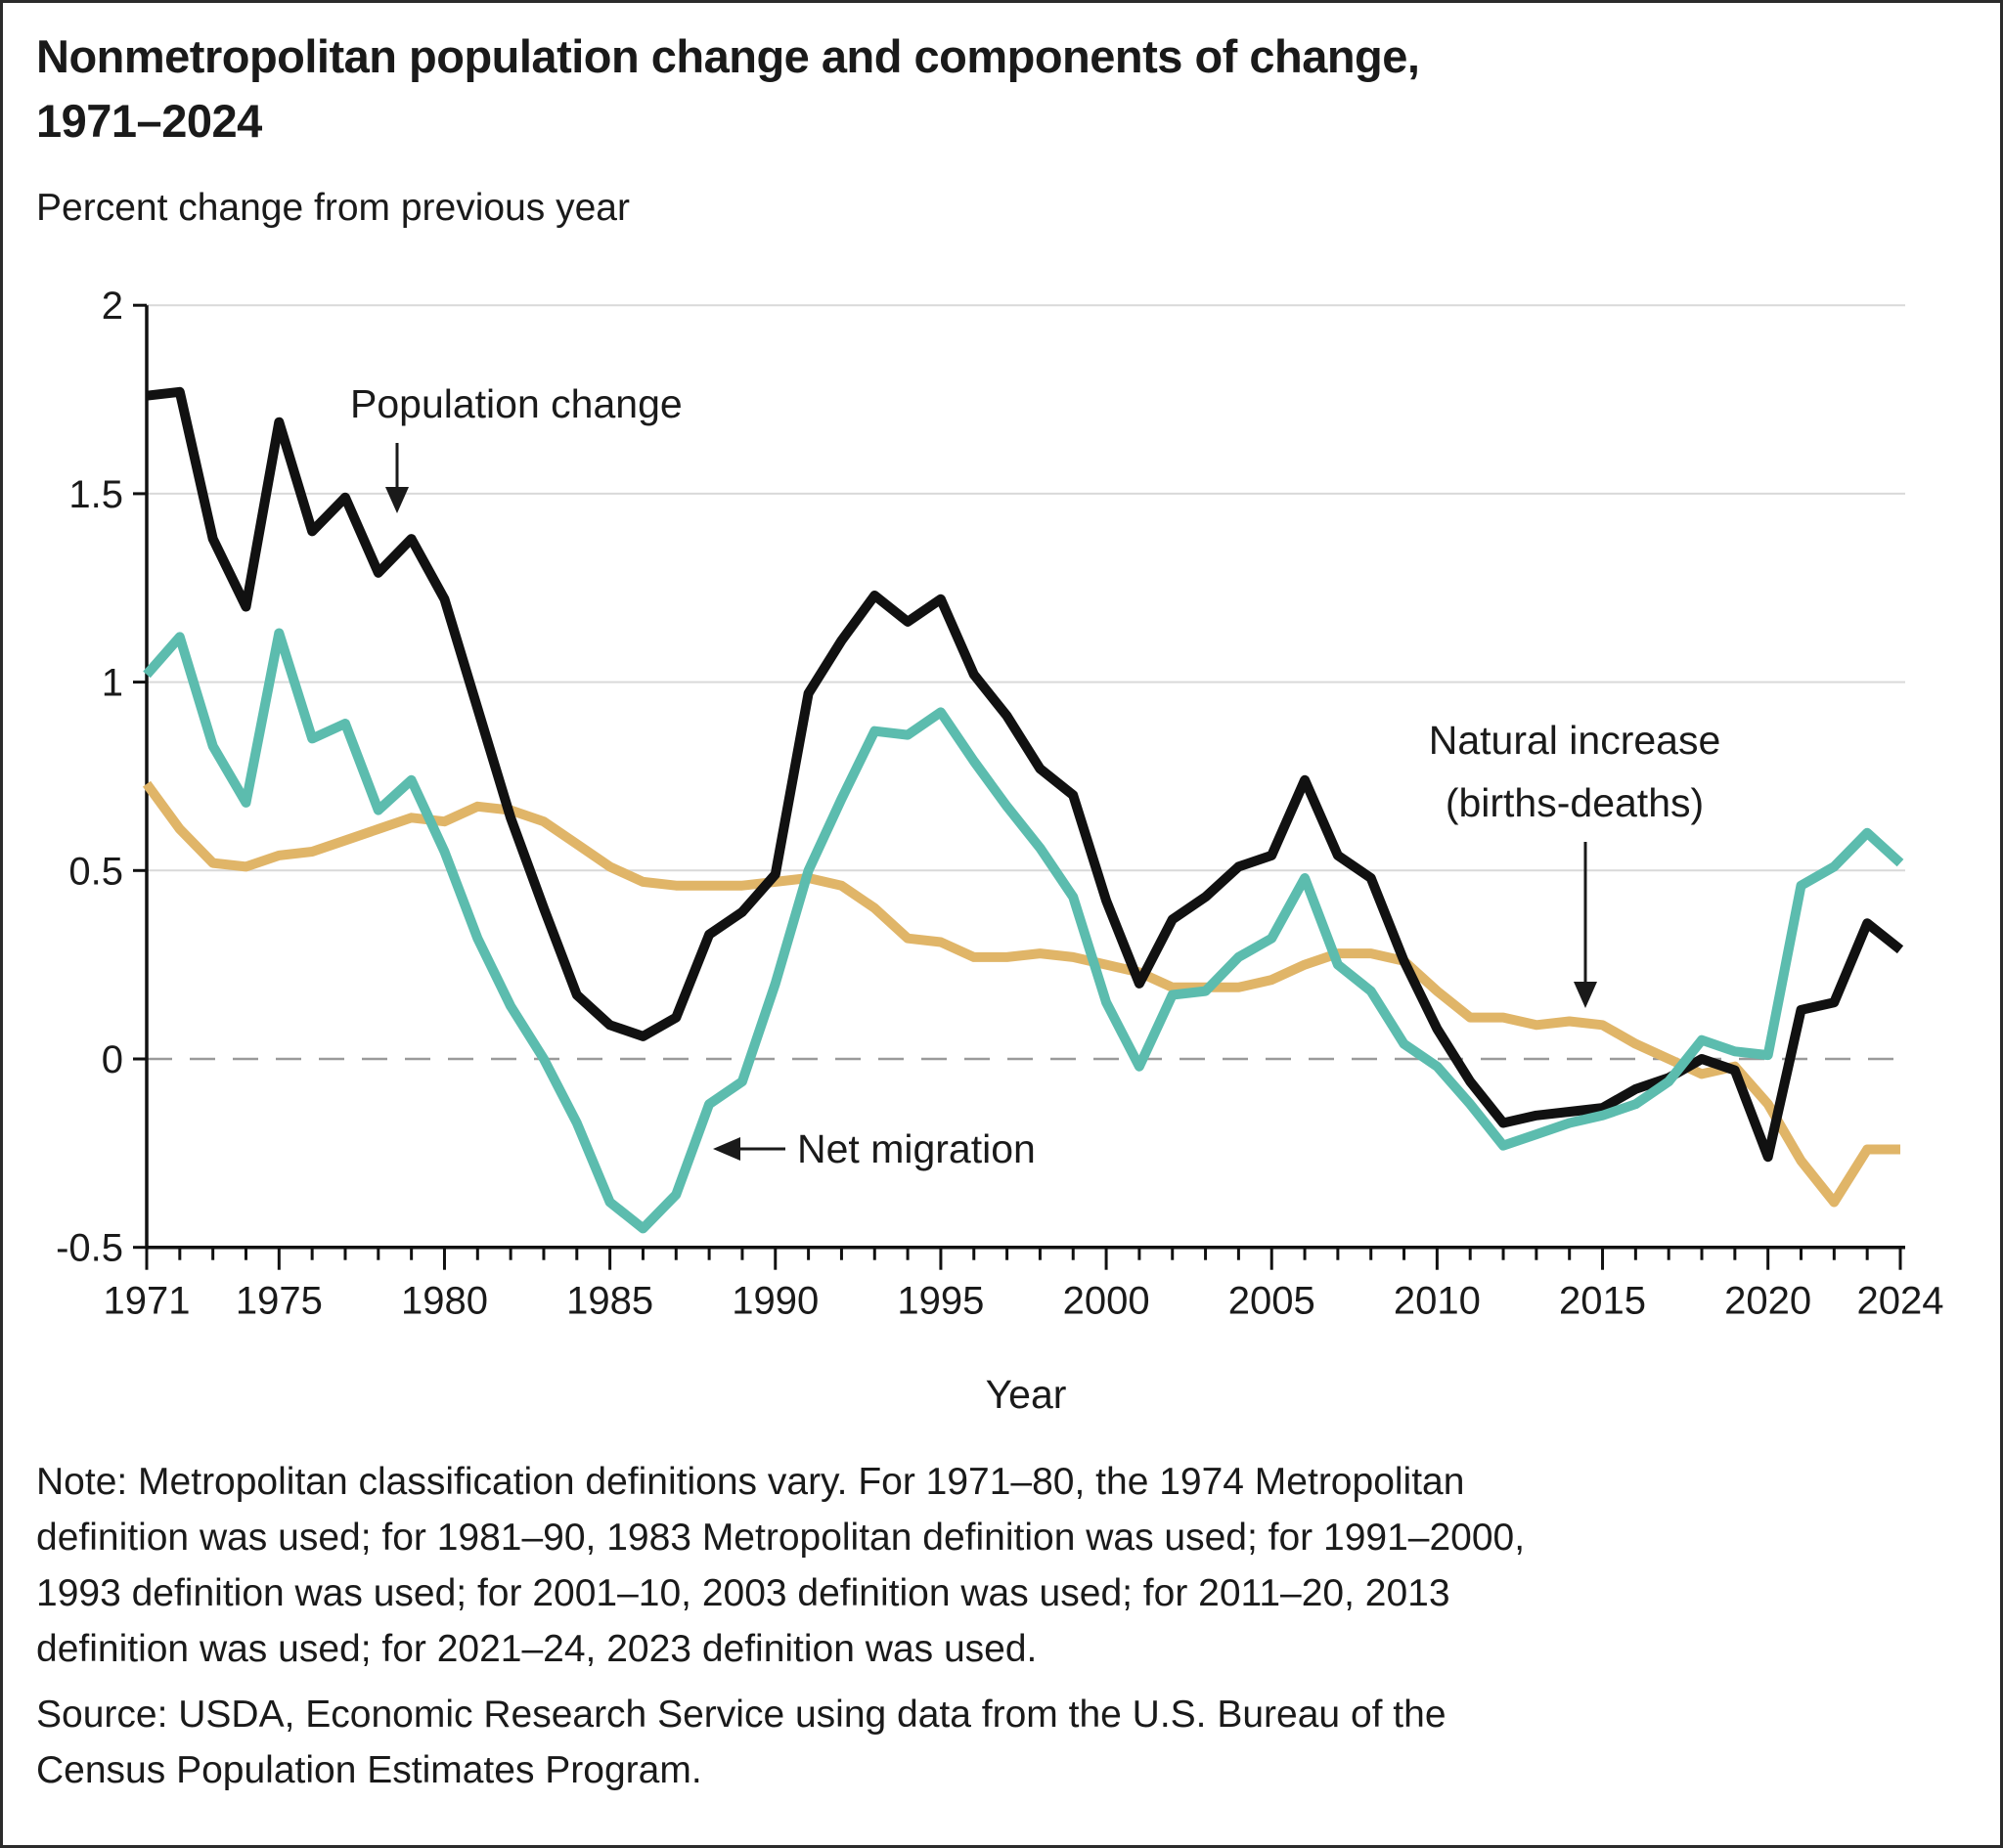  Describe the element at coordinates (1574, 771) in the screenshot. I see `annotation-natural-increase: Natural increase (births-deaths)` at that location.